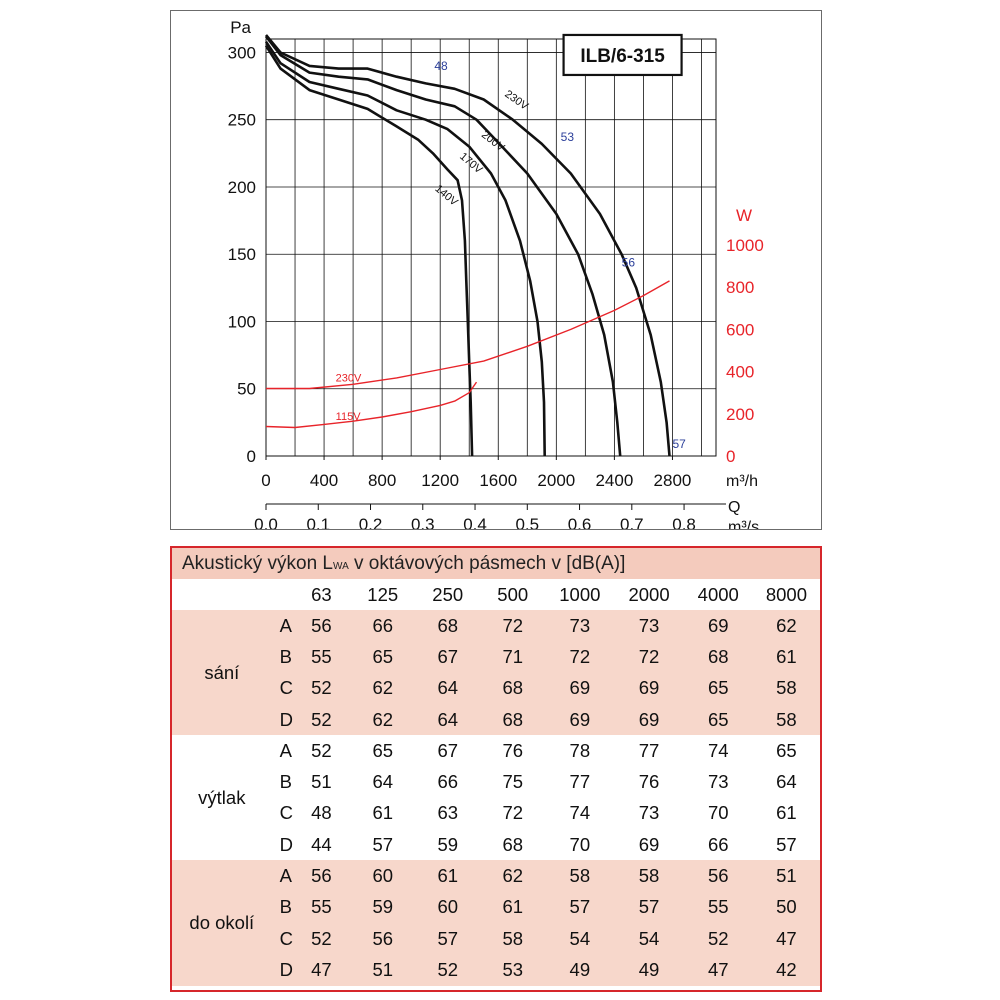 The image size is (1000, 1000). I want to click on x-tick-label: 1600, so click(498, 480).